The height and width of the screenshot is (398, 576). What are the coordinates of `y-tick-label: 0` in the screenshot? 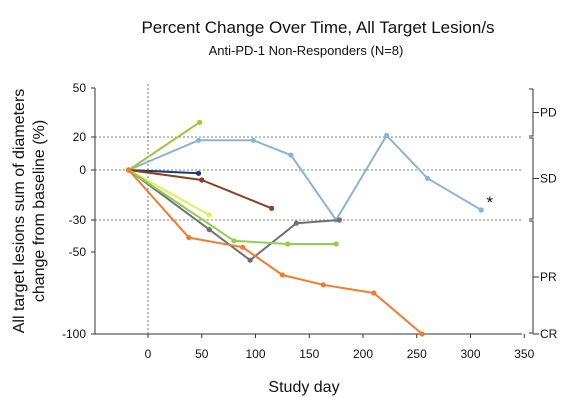 It's located at (82, 170).